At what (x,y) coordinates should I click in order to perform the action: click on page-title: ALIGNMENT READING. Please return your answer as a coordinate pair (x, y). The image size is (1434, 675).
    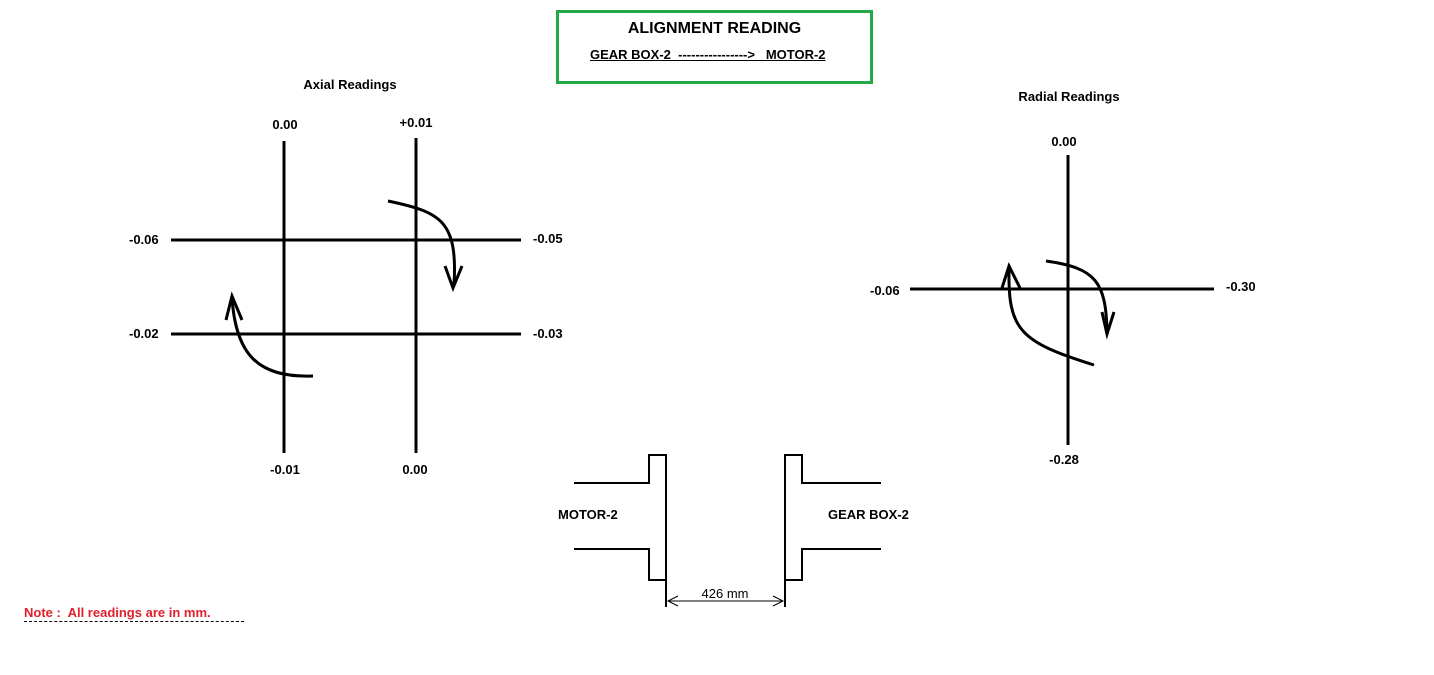
    Looking at the image, I should click on (714, 28).